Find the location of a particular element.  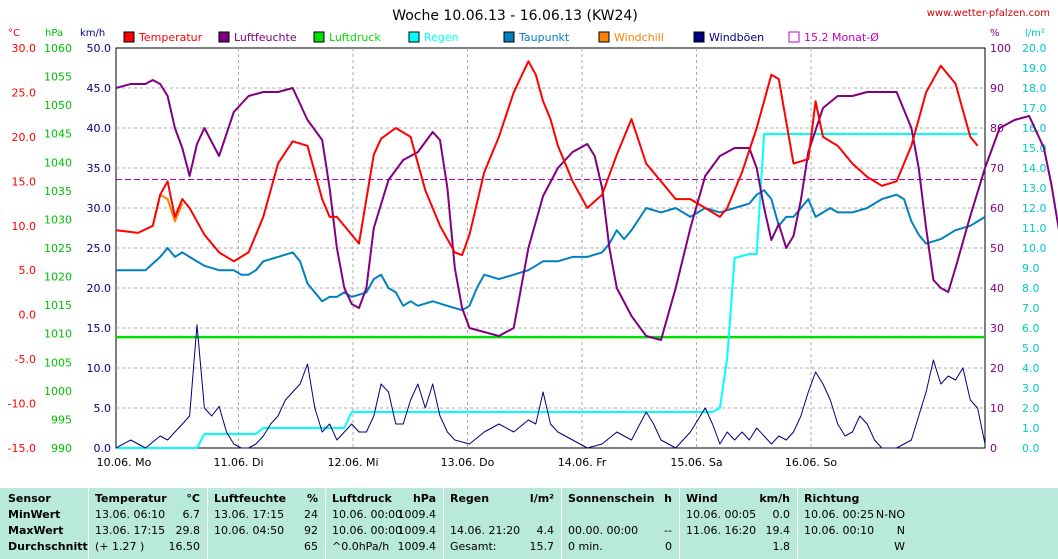

table-cell-time: 00.00. 00:00 is located at coordinates (603, 530).